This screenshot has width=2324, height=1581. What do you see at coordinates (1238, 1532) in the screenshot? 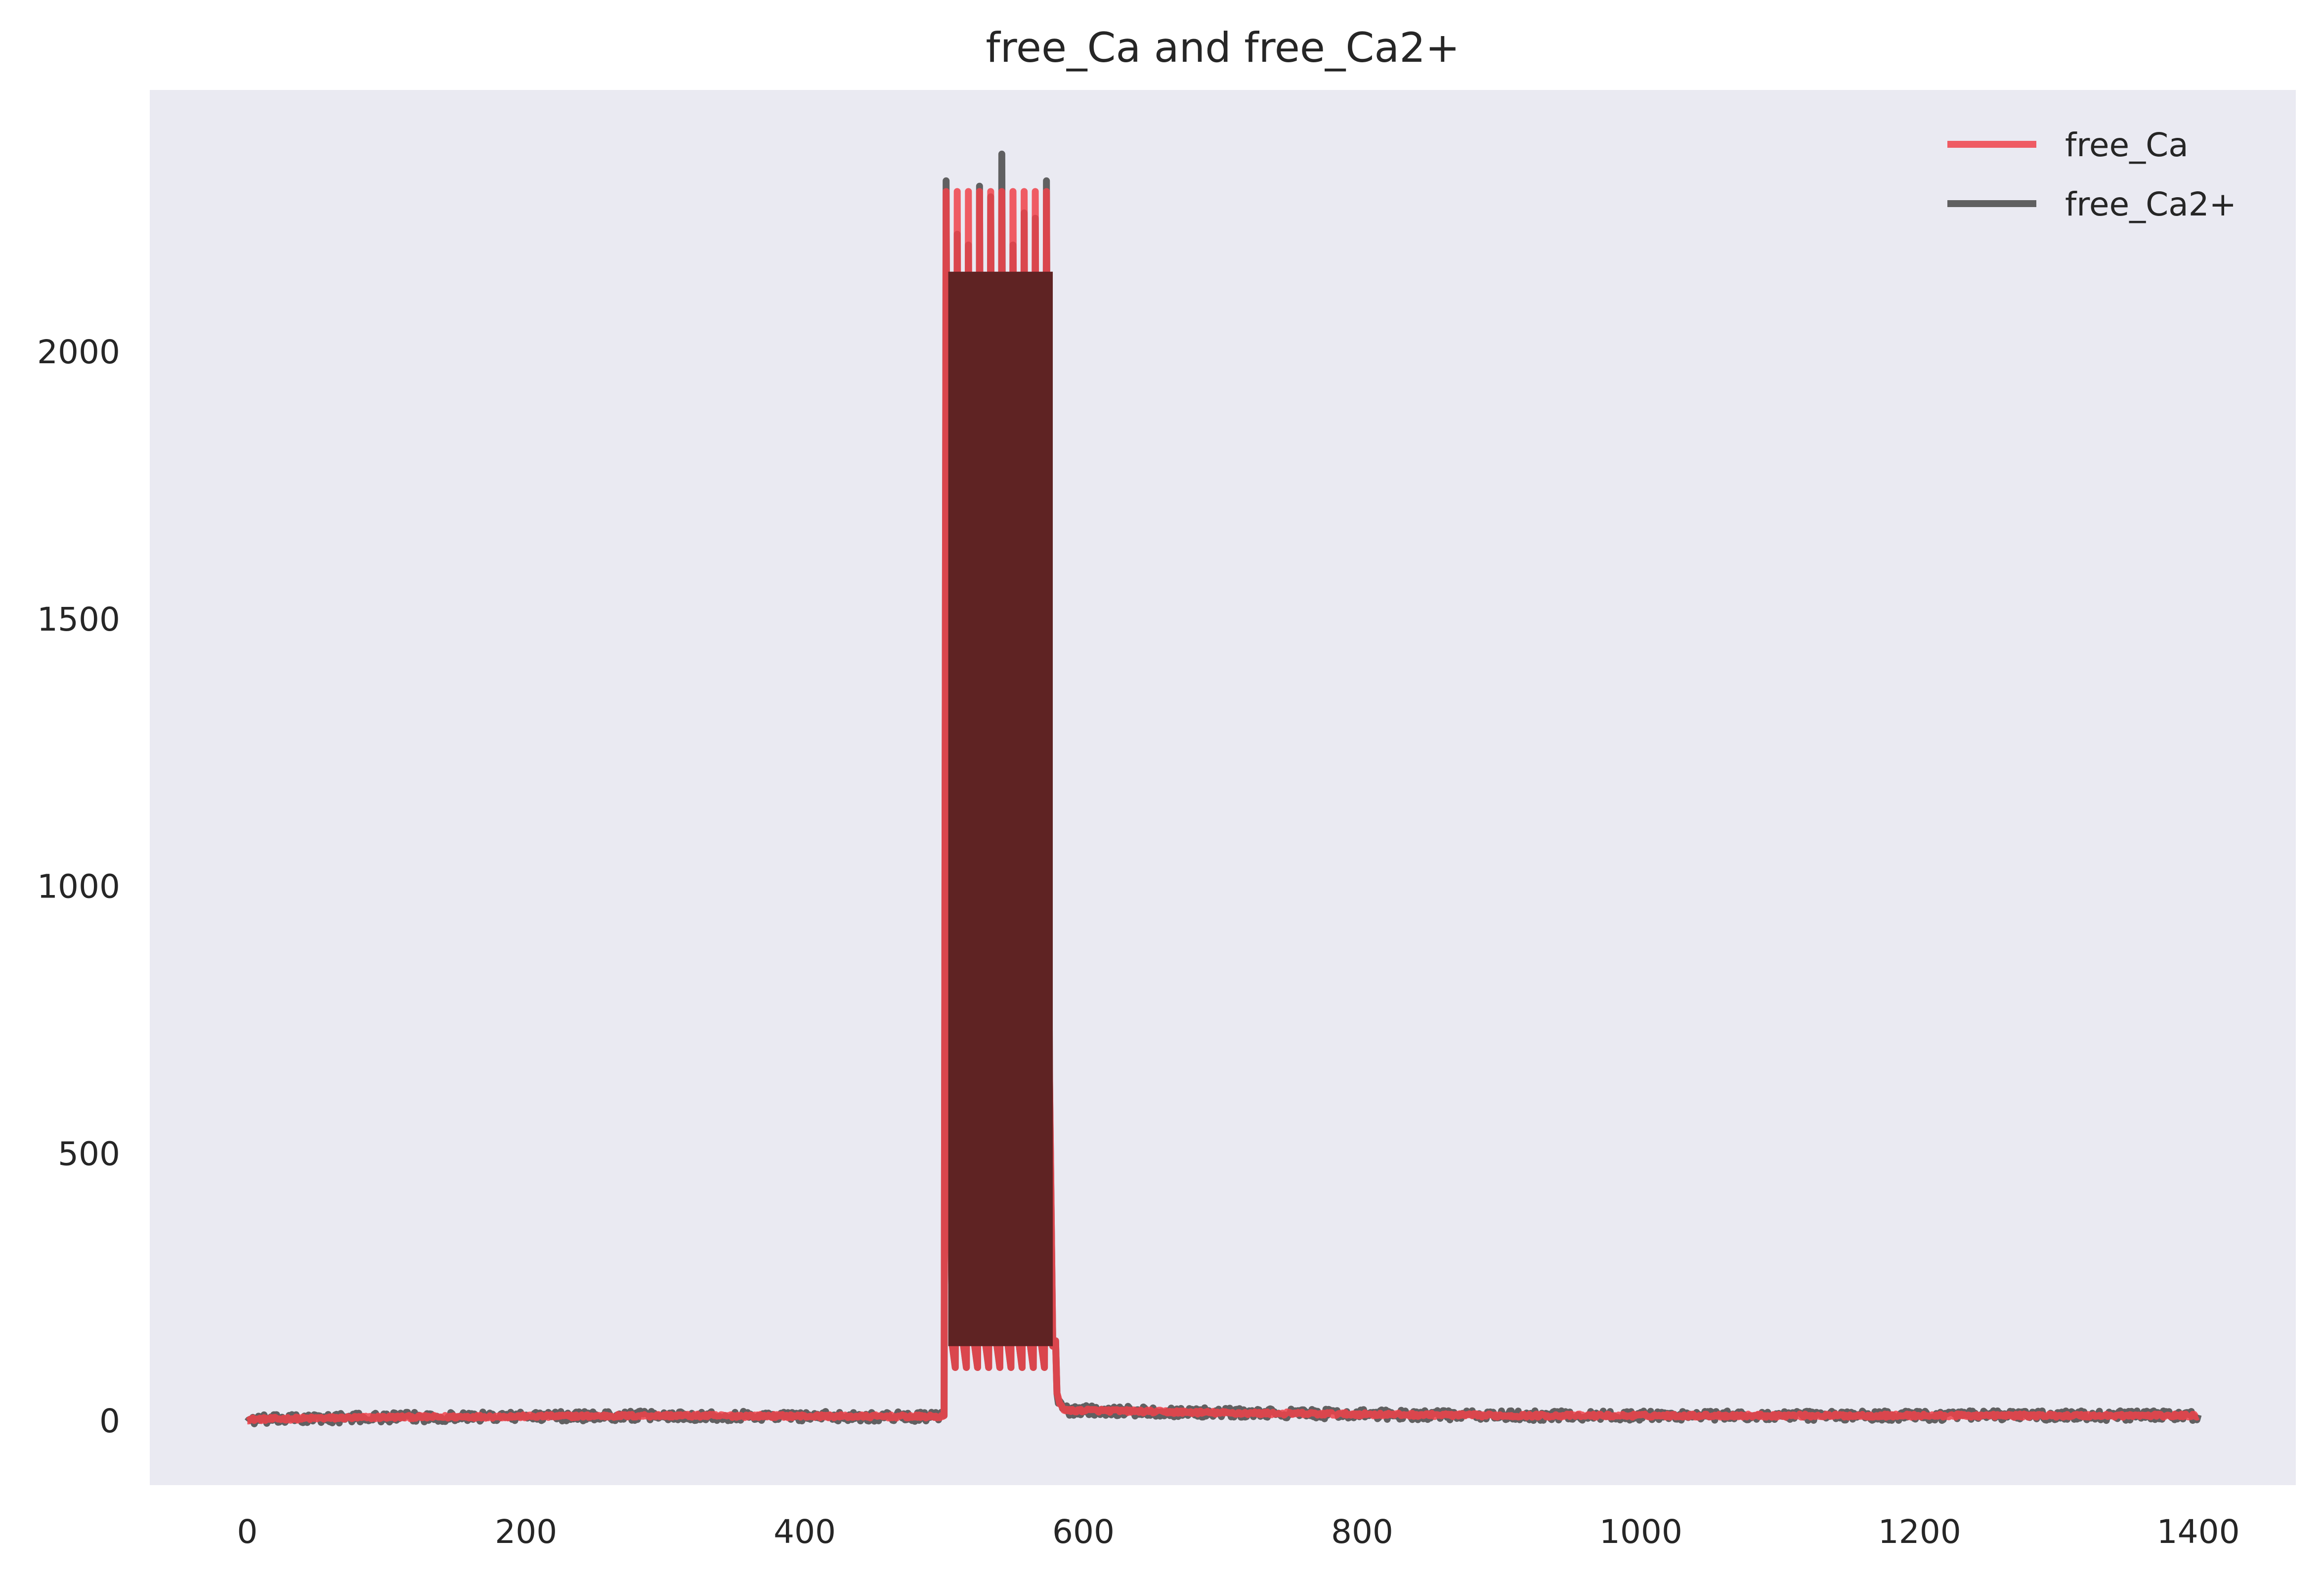
I see `x-axis-ticks: 0 200 400 600 800 1000 1200 1400` at bounding box center [1238, 1532].